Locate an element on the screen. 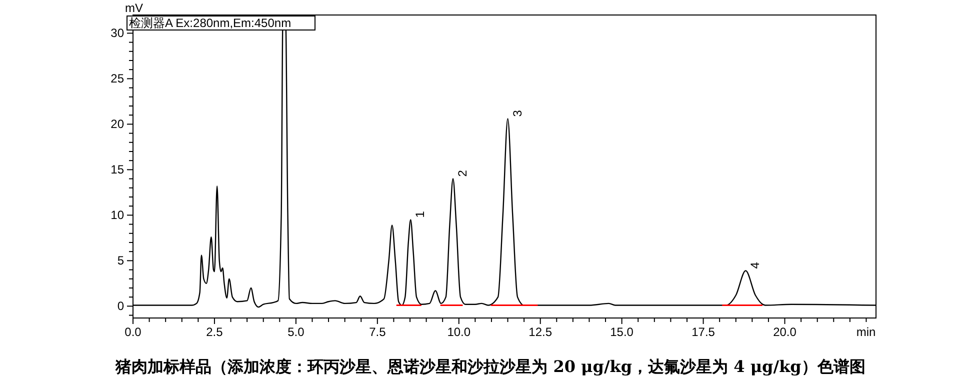 This screenshot has height=387, width=961. x-tick-label: 2.5 is located at coordinates (215, 332).